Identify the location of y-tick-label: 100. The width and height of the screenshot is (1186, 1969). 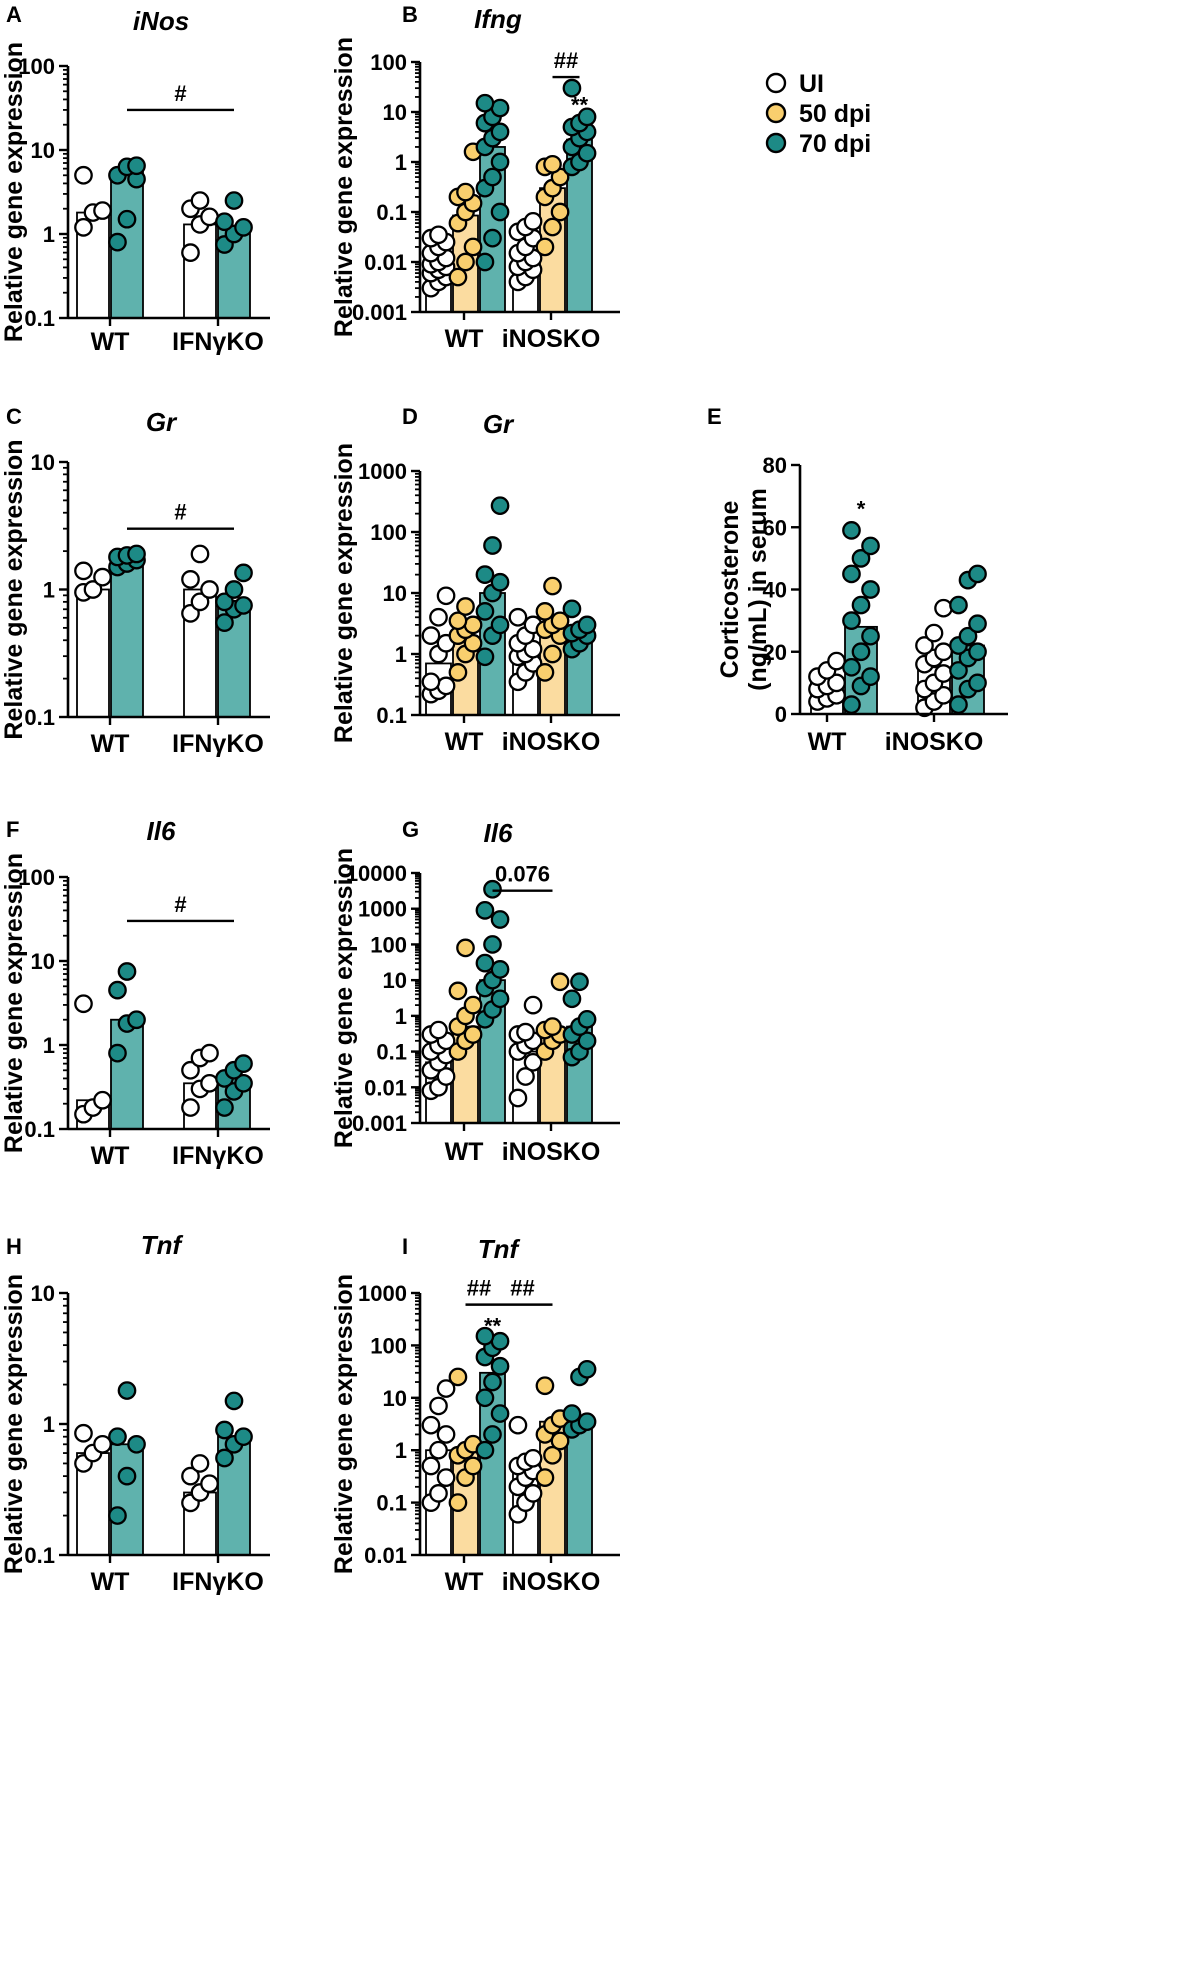
(388, 1345).